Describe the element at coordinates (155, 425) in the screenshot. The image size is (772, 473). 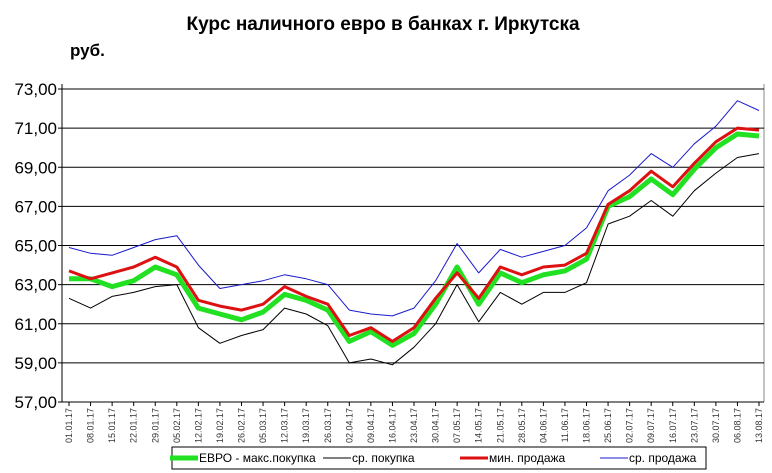
I see `x-tick-label: 29.01.17` at that location.